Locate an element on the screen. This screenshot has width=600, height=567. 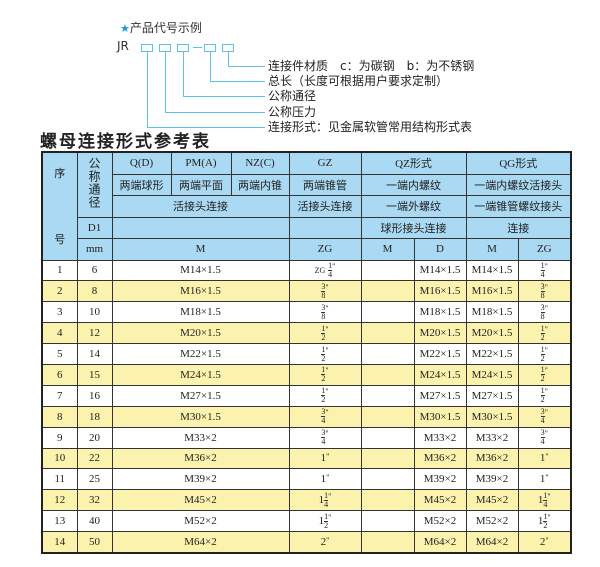
row-qz-d: M14×1.5 is located at coordinates (440, 270).